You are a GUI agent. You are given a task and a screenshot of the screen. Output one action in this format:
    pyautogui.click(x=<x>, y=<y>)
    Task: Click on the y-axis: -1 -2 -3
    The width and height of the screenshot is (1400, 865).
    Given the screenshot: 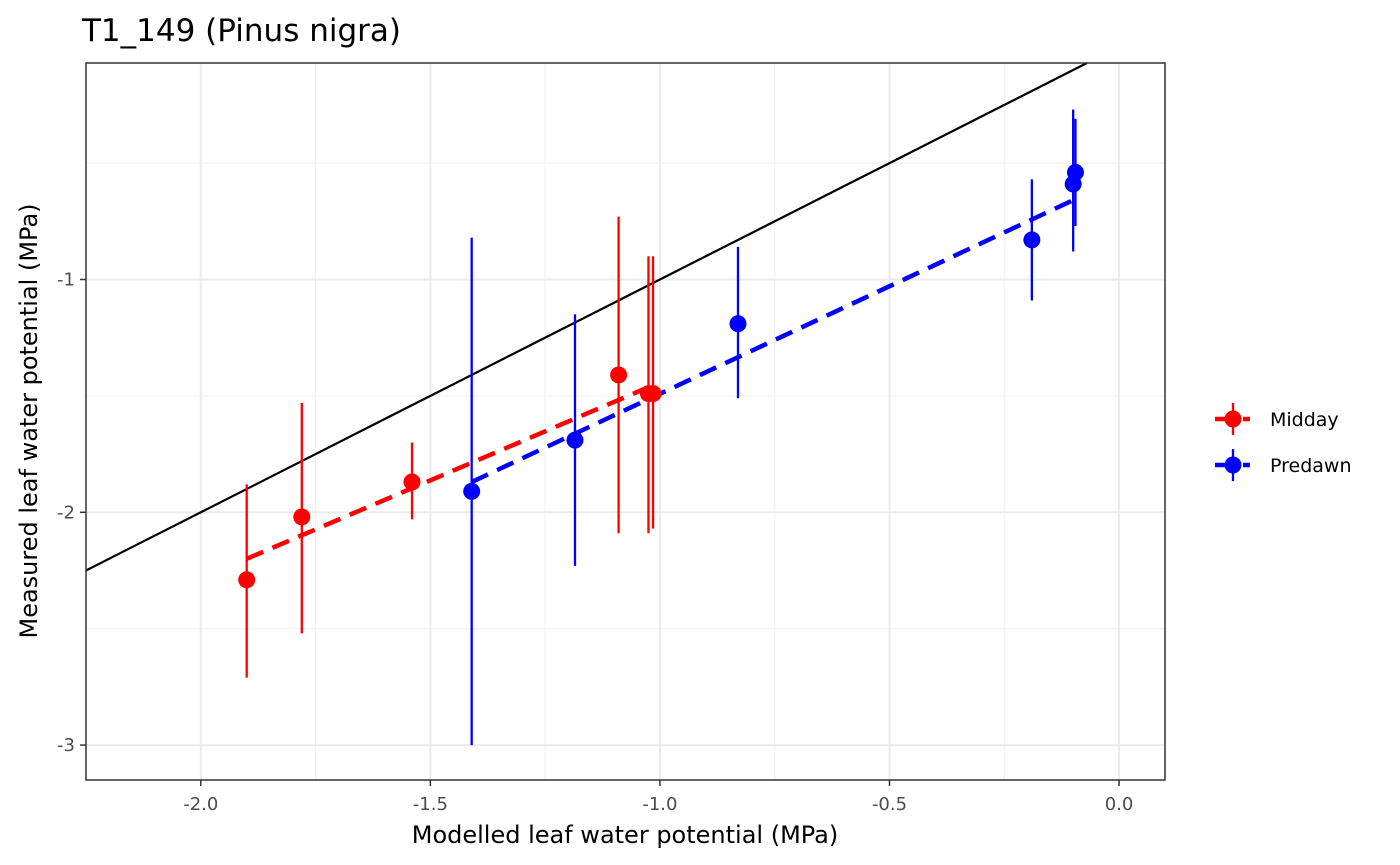 What is the action you would take?
    pyautogui.click(x=71, y=512)
    